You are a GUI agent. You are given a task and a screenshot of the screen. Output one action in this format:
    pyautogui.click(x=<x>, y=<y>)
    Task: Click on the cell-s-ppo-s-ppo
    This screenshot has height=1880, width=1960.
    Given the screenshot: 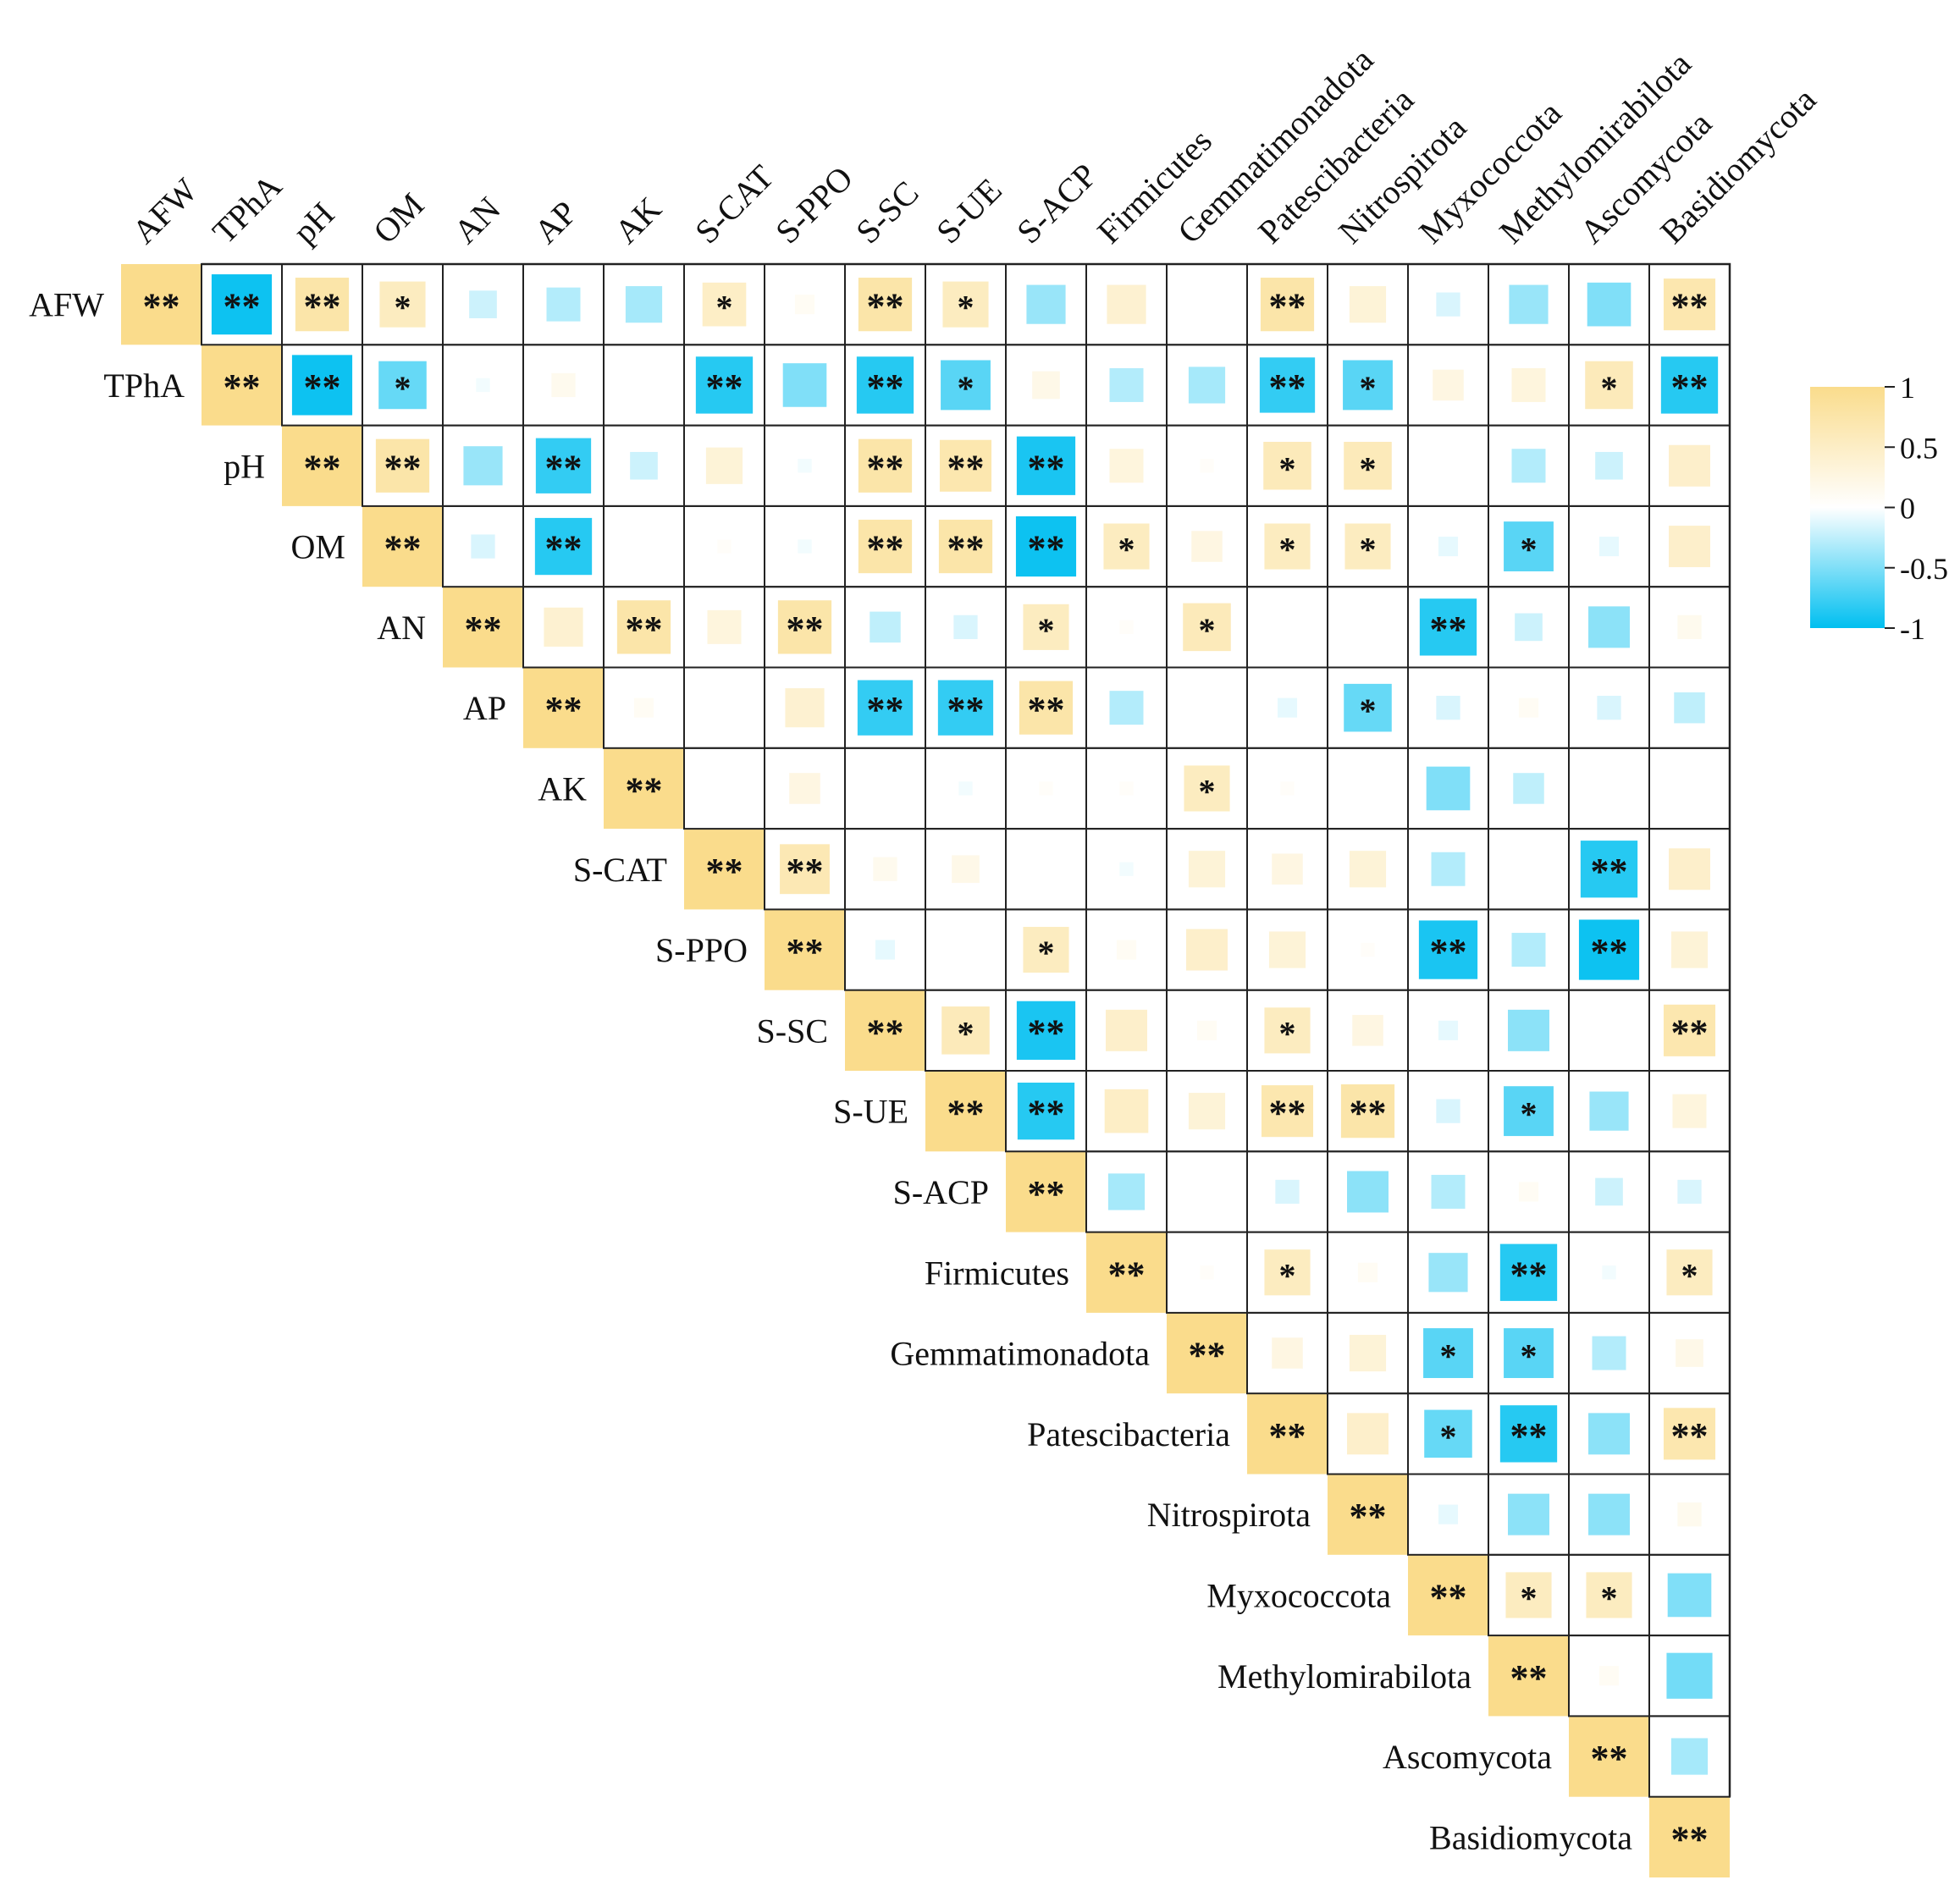 What is the action you would take?
    pyautogui.click(x=805, y=949)
    